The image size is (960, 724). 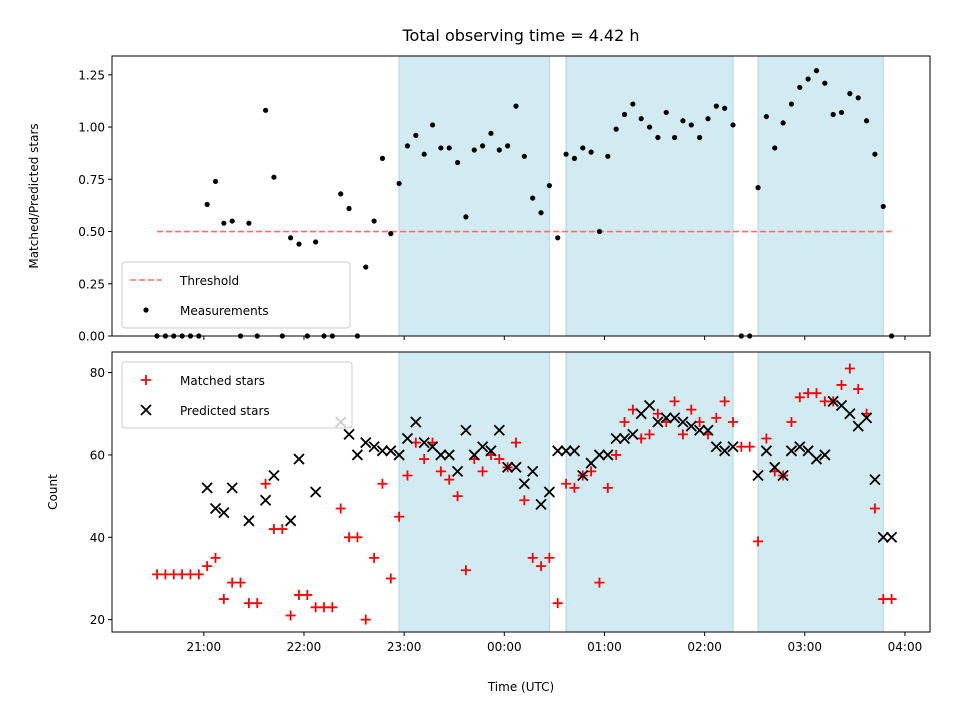 I want to click on x-tick-label: 00:00, so click(x=504, y=647).